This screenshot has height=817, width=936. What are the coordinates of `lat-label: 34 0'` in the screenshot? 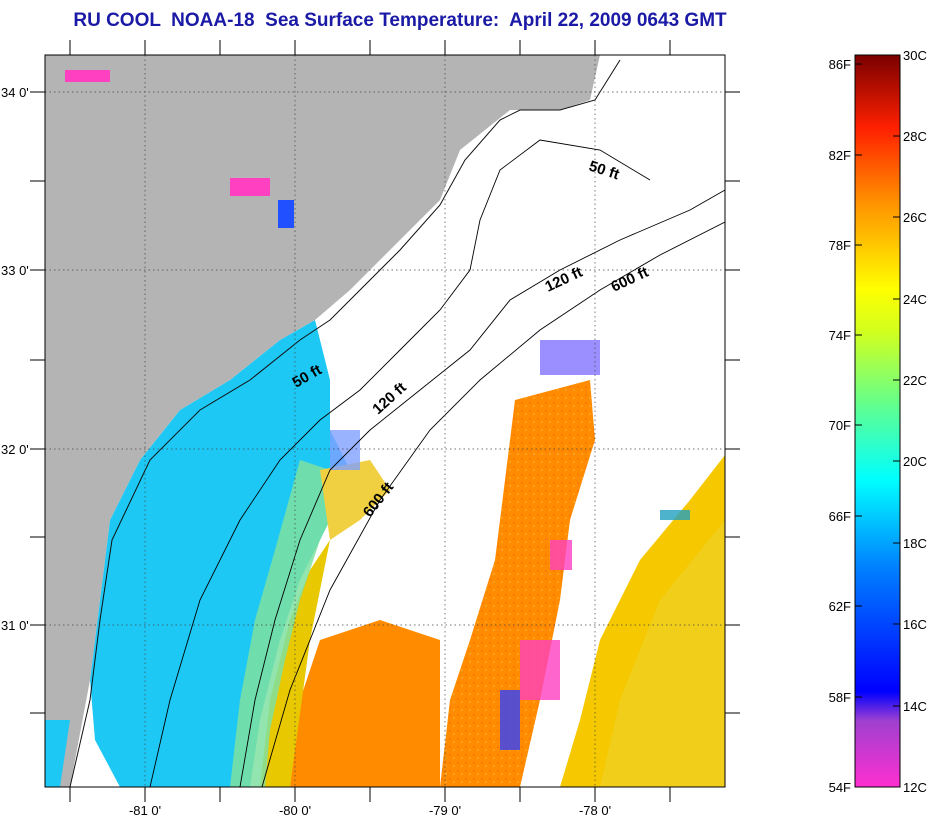 It's located at (15, 92).